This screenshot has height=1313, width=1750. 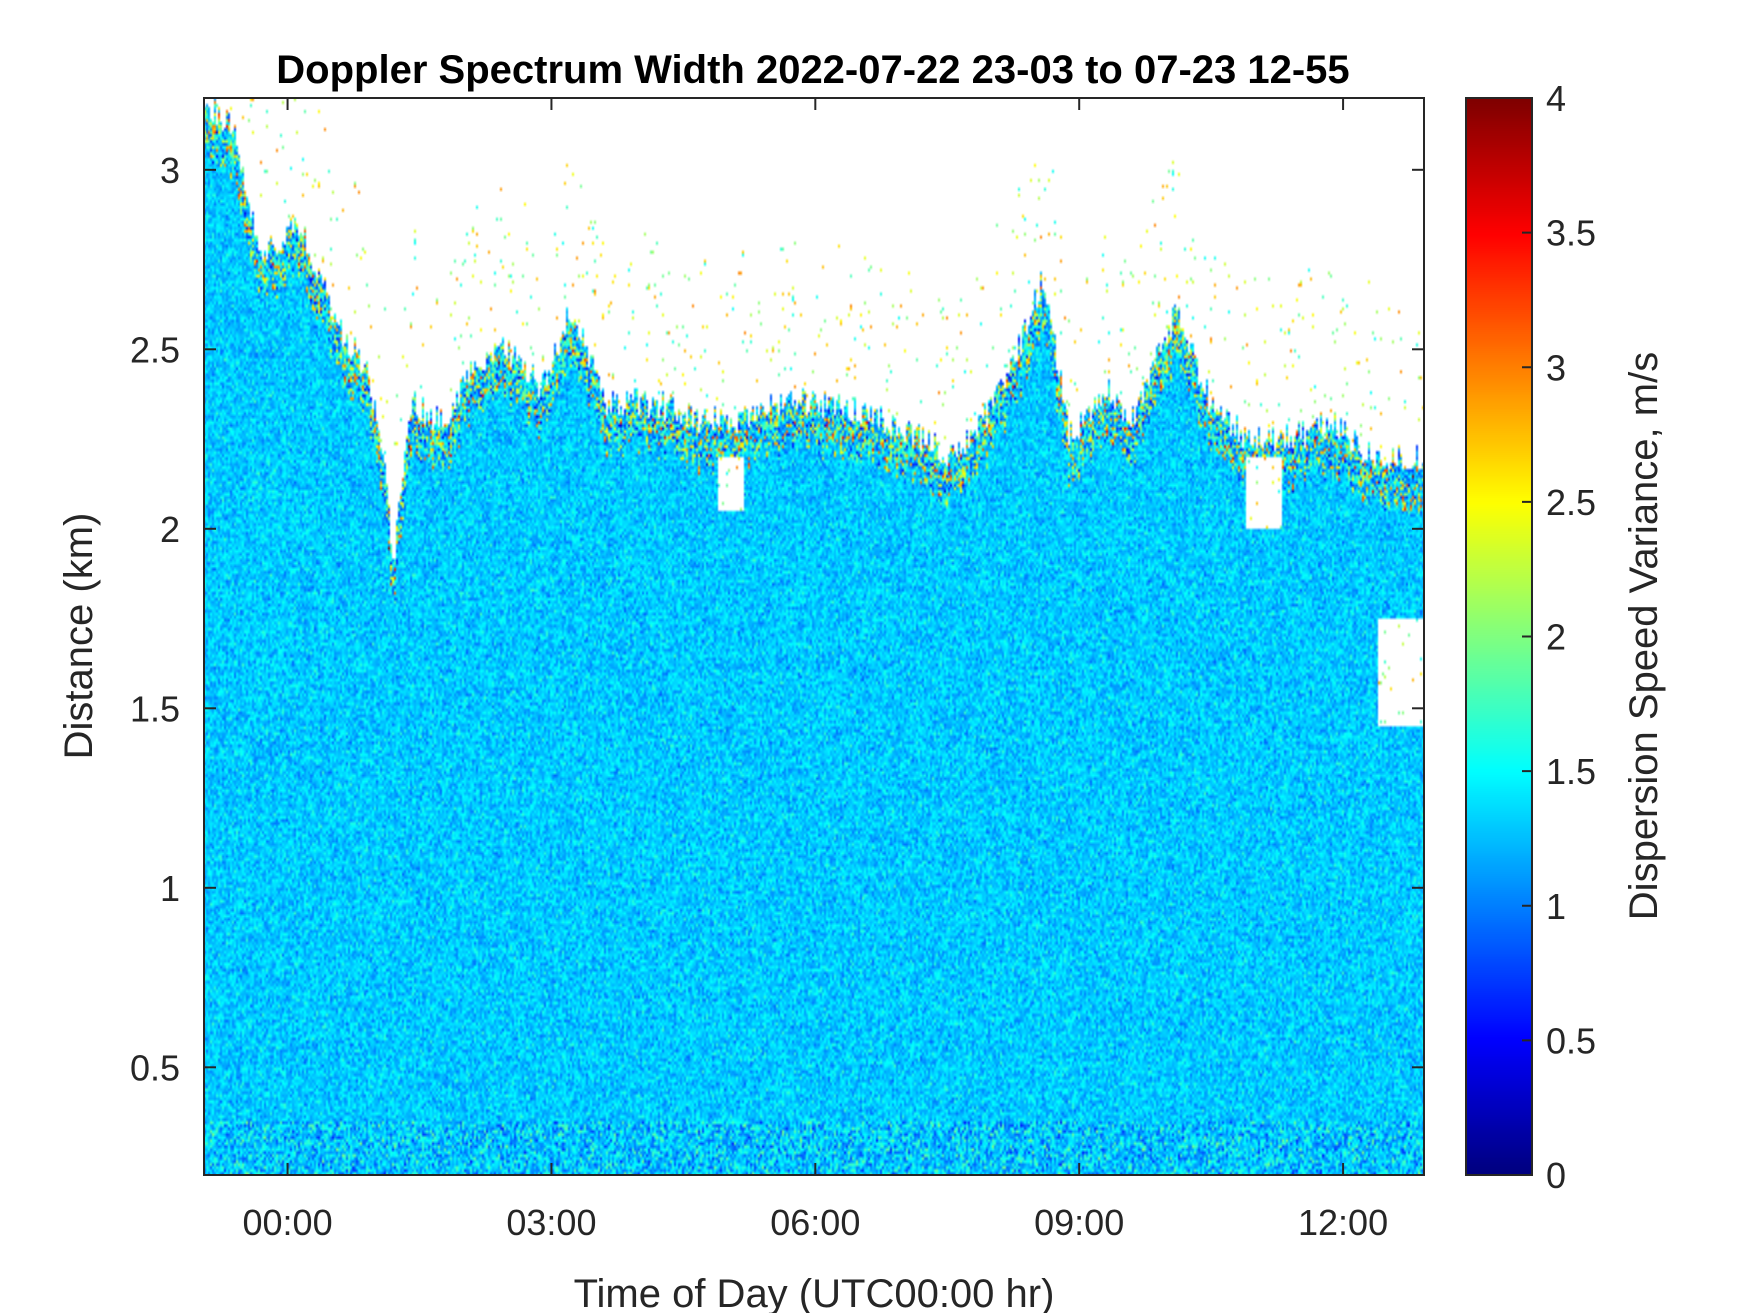 What do you see at coordinates (155, 349) in the screenshot?
I see `y-tick-label: 2.5` at bounding box center [155, 349].